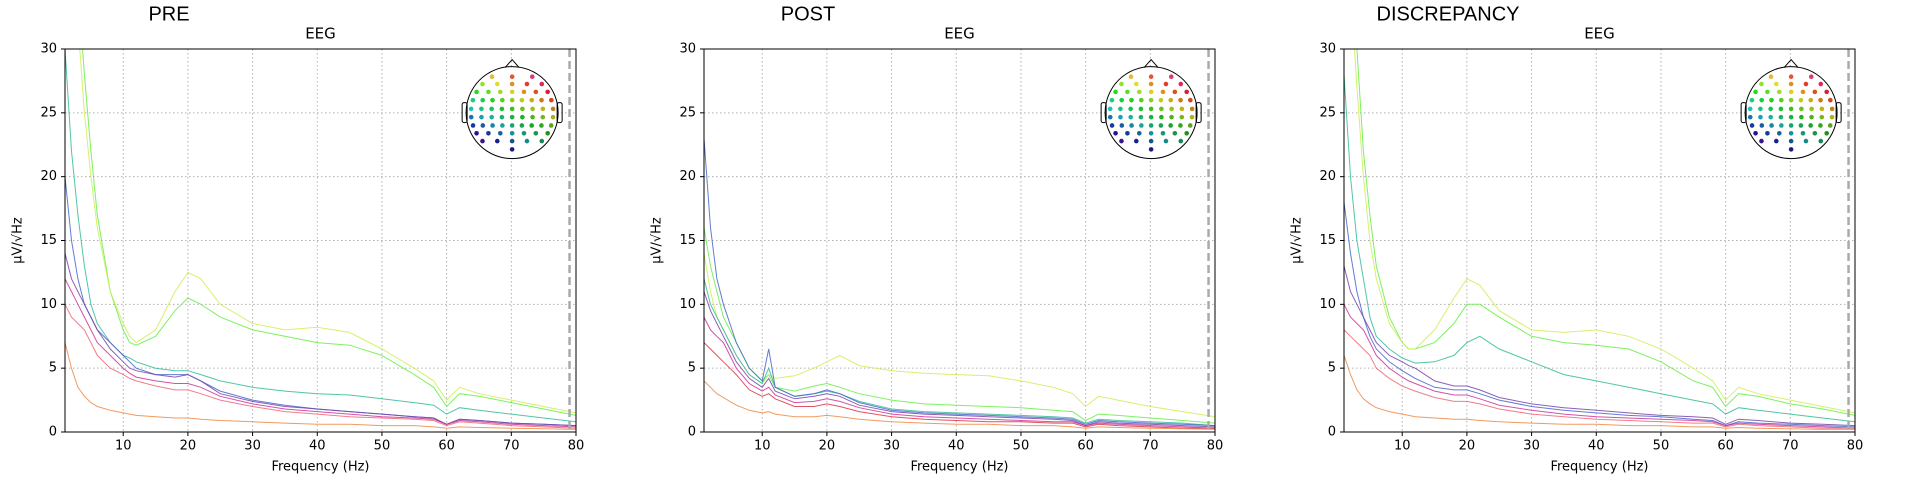 The height and width of the screenshot is (480, 1920). What do you see at coordinates (1297, 240) in the screenshot?
I see `y-axis-label: µV/√Hz` at bounding box center [1297, 240].